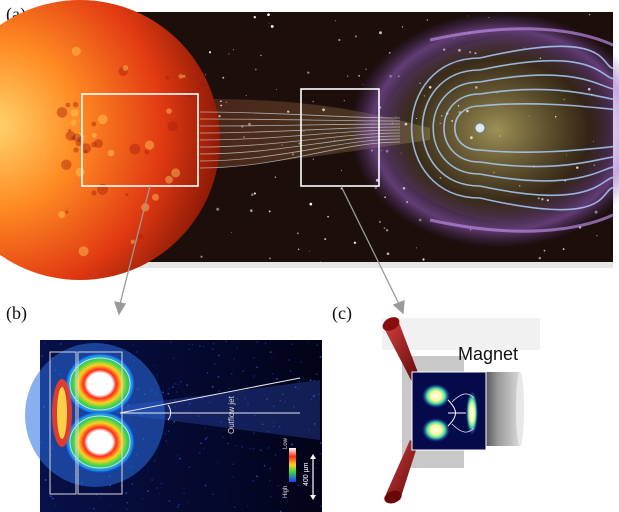 This screenshot has height=512, width=619. I want to click on magnet-cylinder-end, so click(520, 409).